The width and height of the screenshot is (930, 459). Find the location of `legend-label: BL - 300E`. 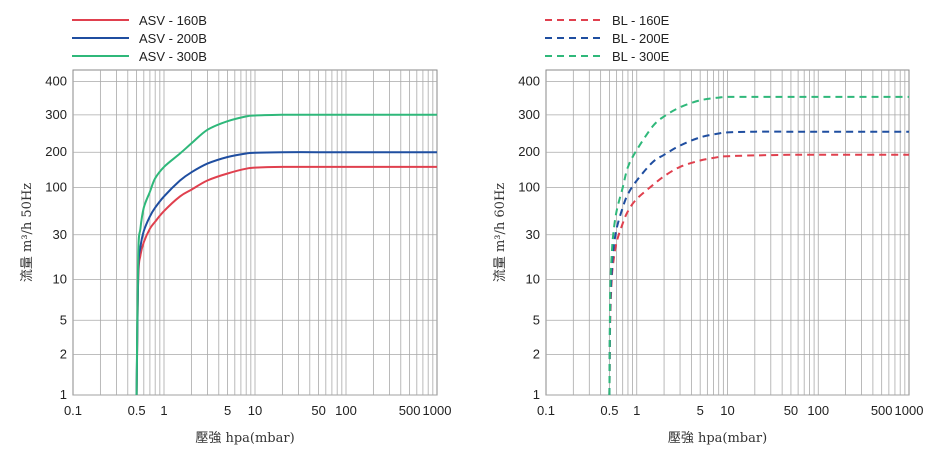

legend-label: BL - 300E is located at coordinates (641, 56).